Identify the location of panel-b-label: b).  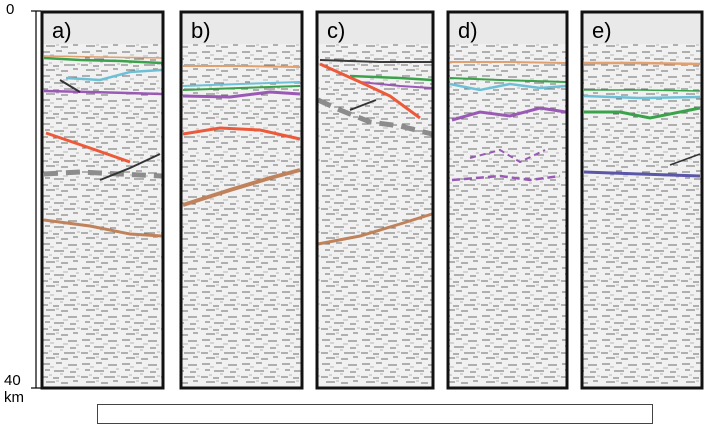
(201, 30).